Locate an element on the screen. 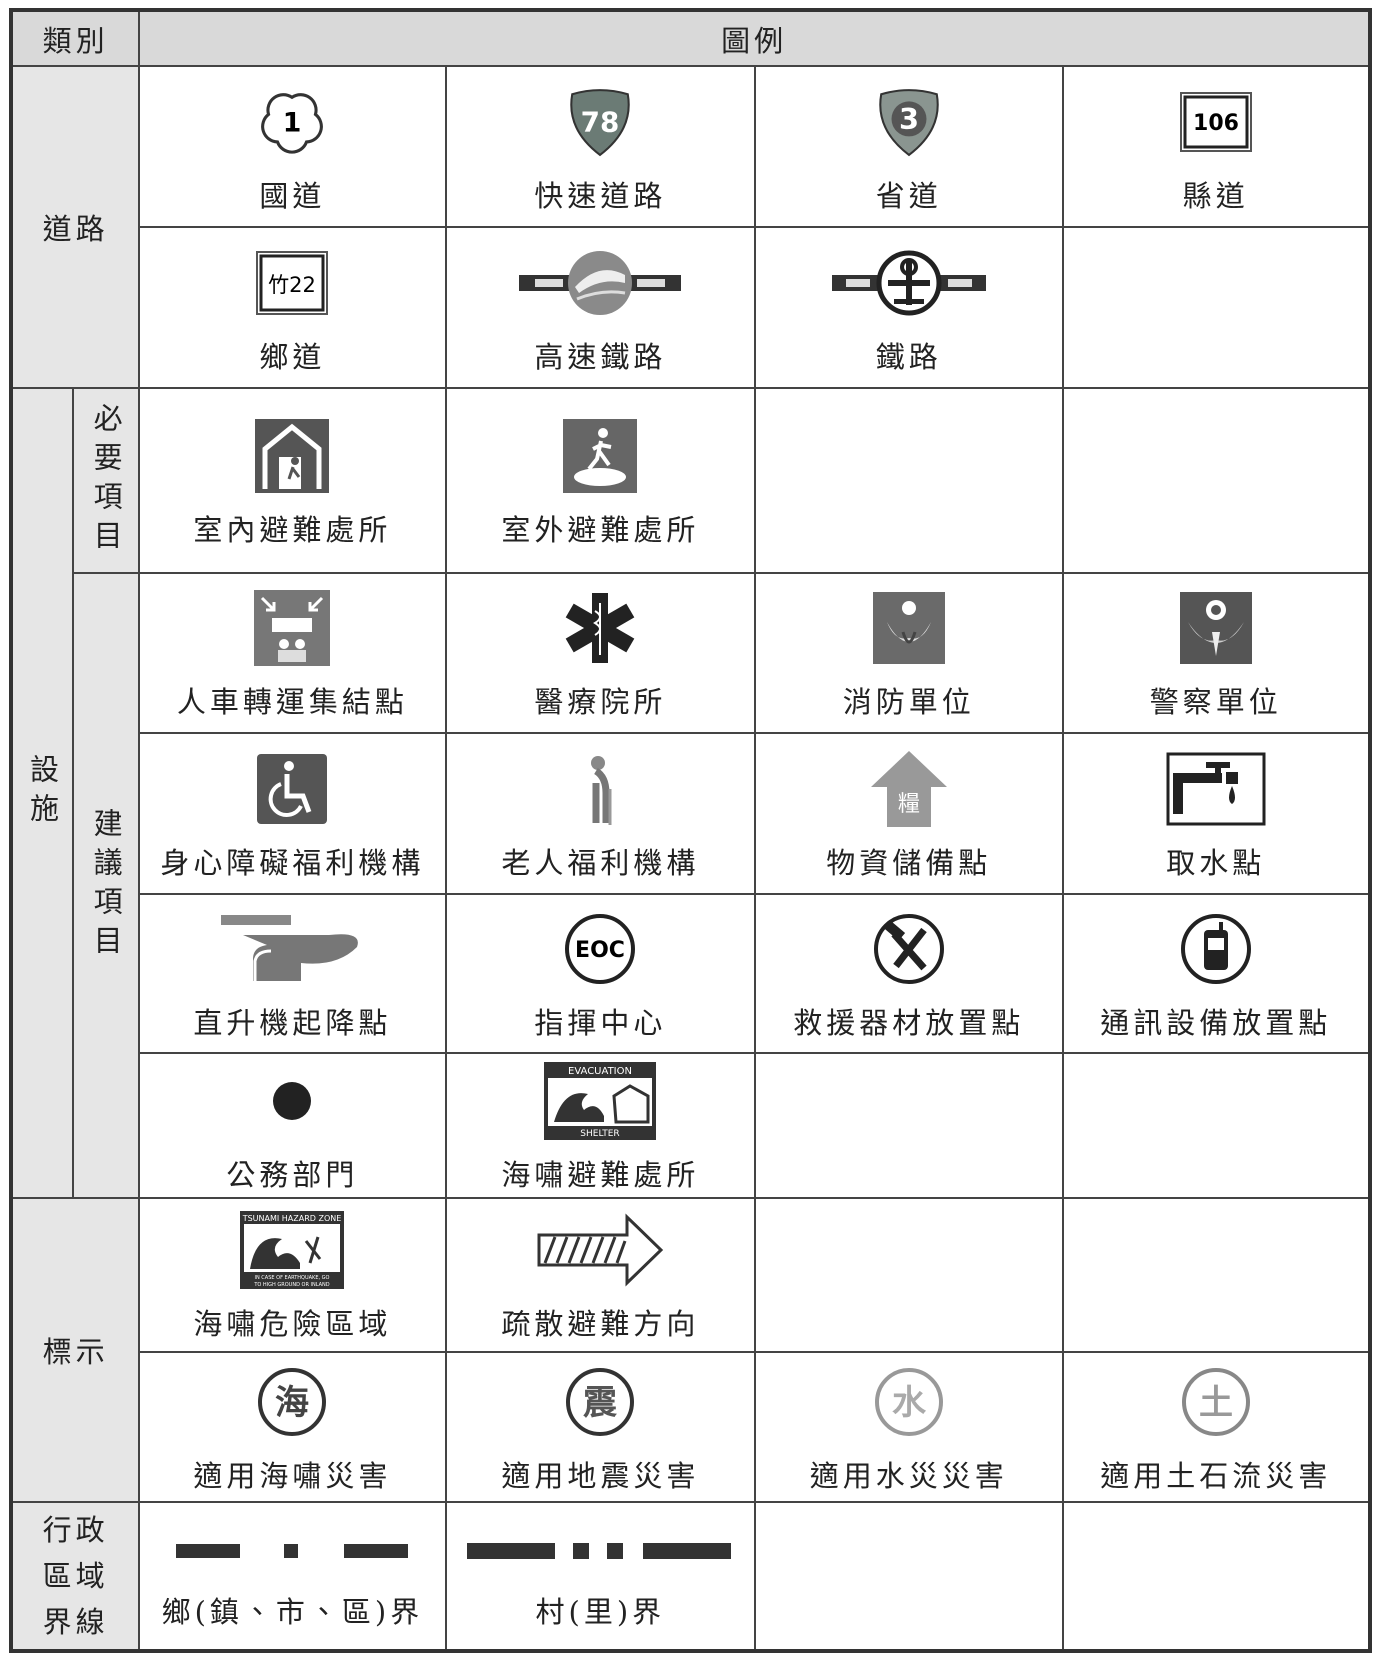 This screenshot has width=1383, height=1661. legend-cell: 78 快速道路 is located at coordinates (600, 146).